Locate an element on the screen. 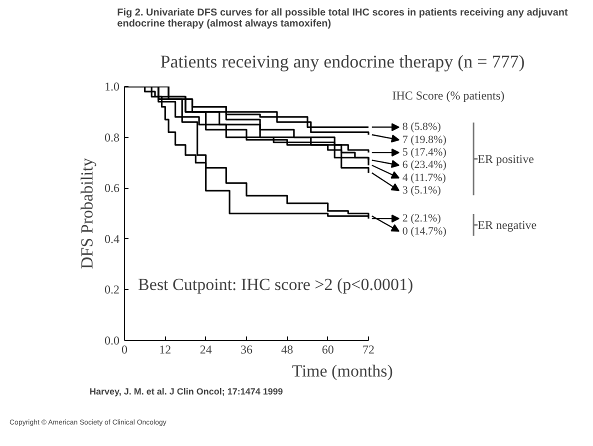 This screenshot has width=593, height=446. x-tick-label: 36 is located at coordinates (246, 349).